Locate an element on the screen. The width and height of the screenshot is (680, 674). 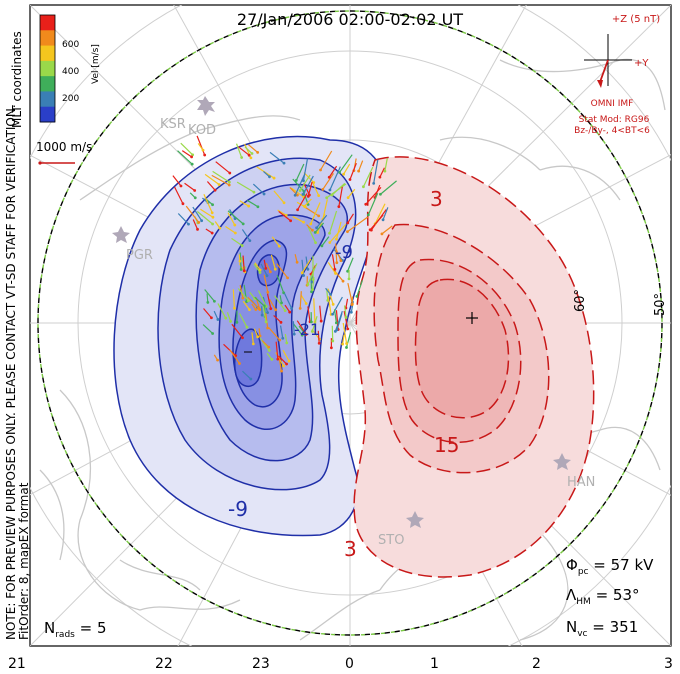
imf-y-label: +Y is located at coordinates (641, 63).